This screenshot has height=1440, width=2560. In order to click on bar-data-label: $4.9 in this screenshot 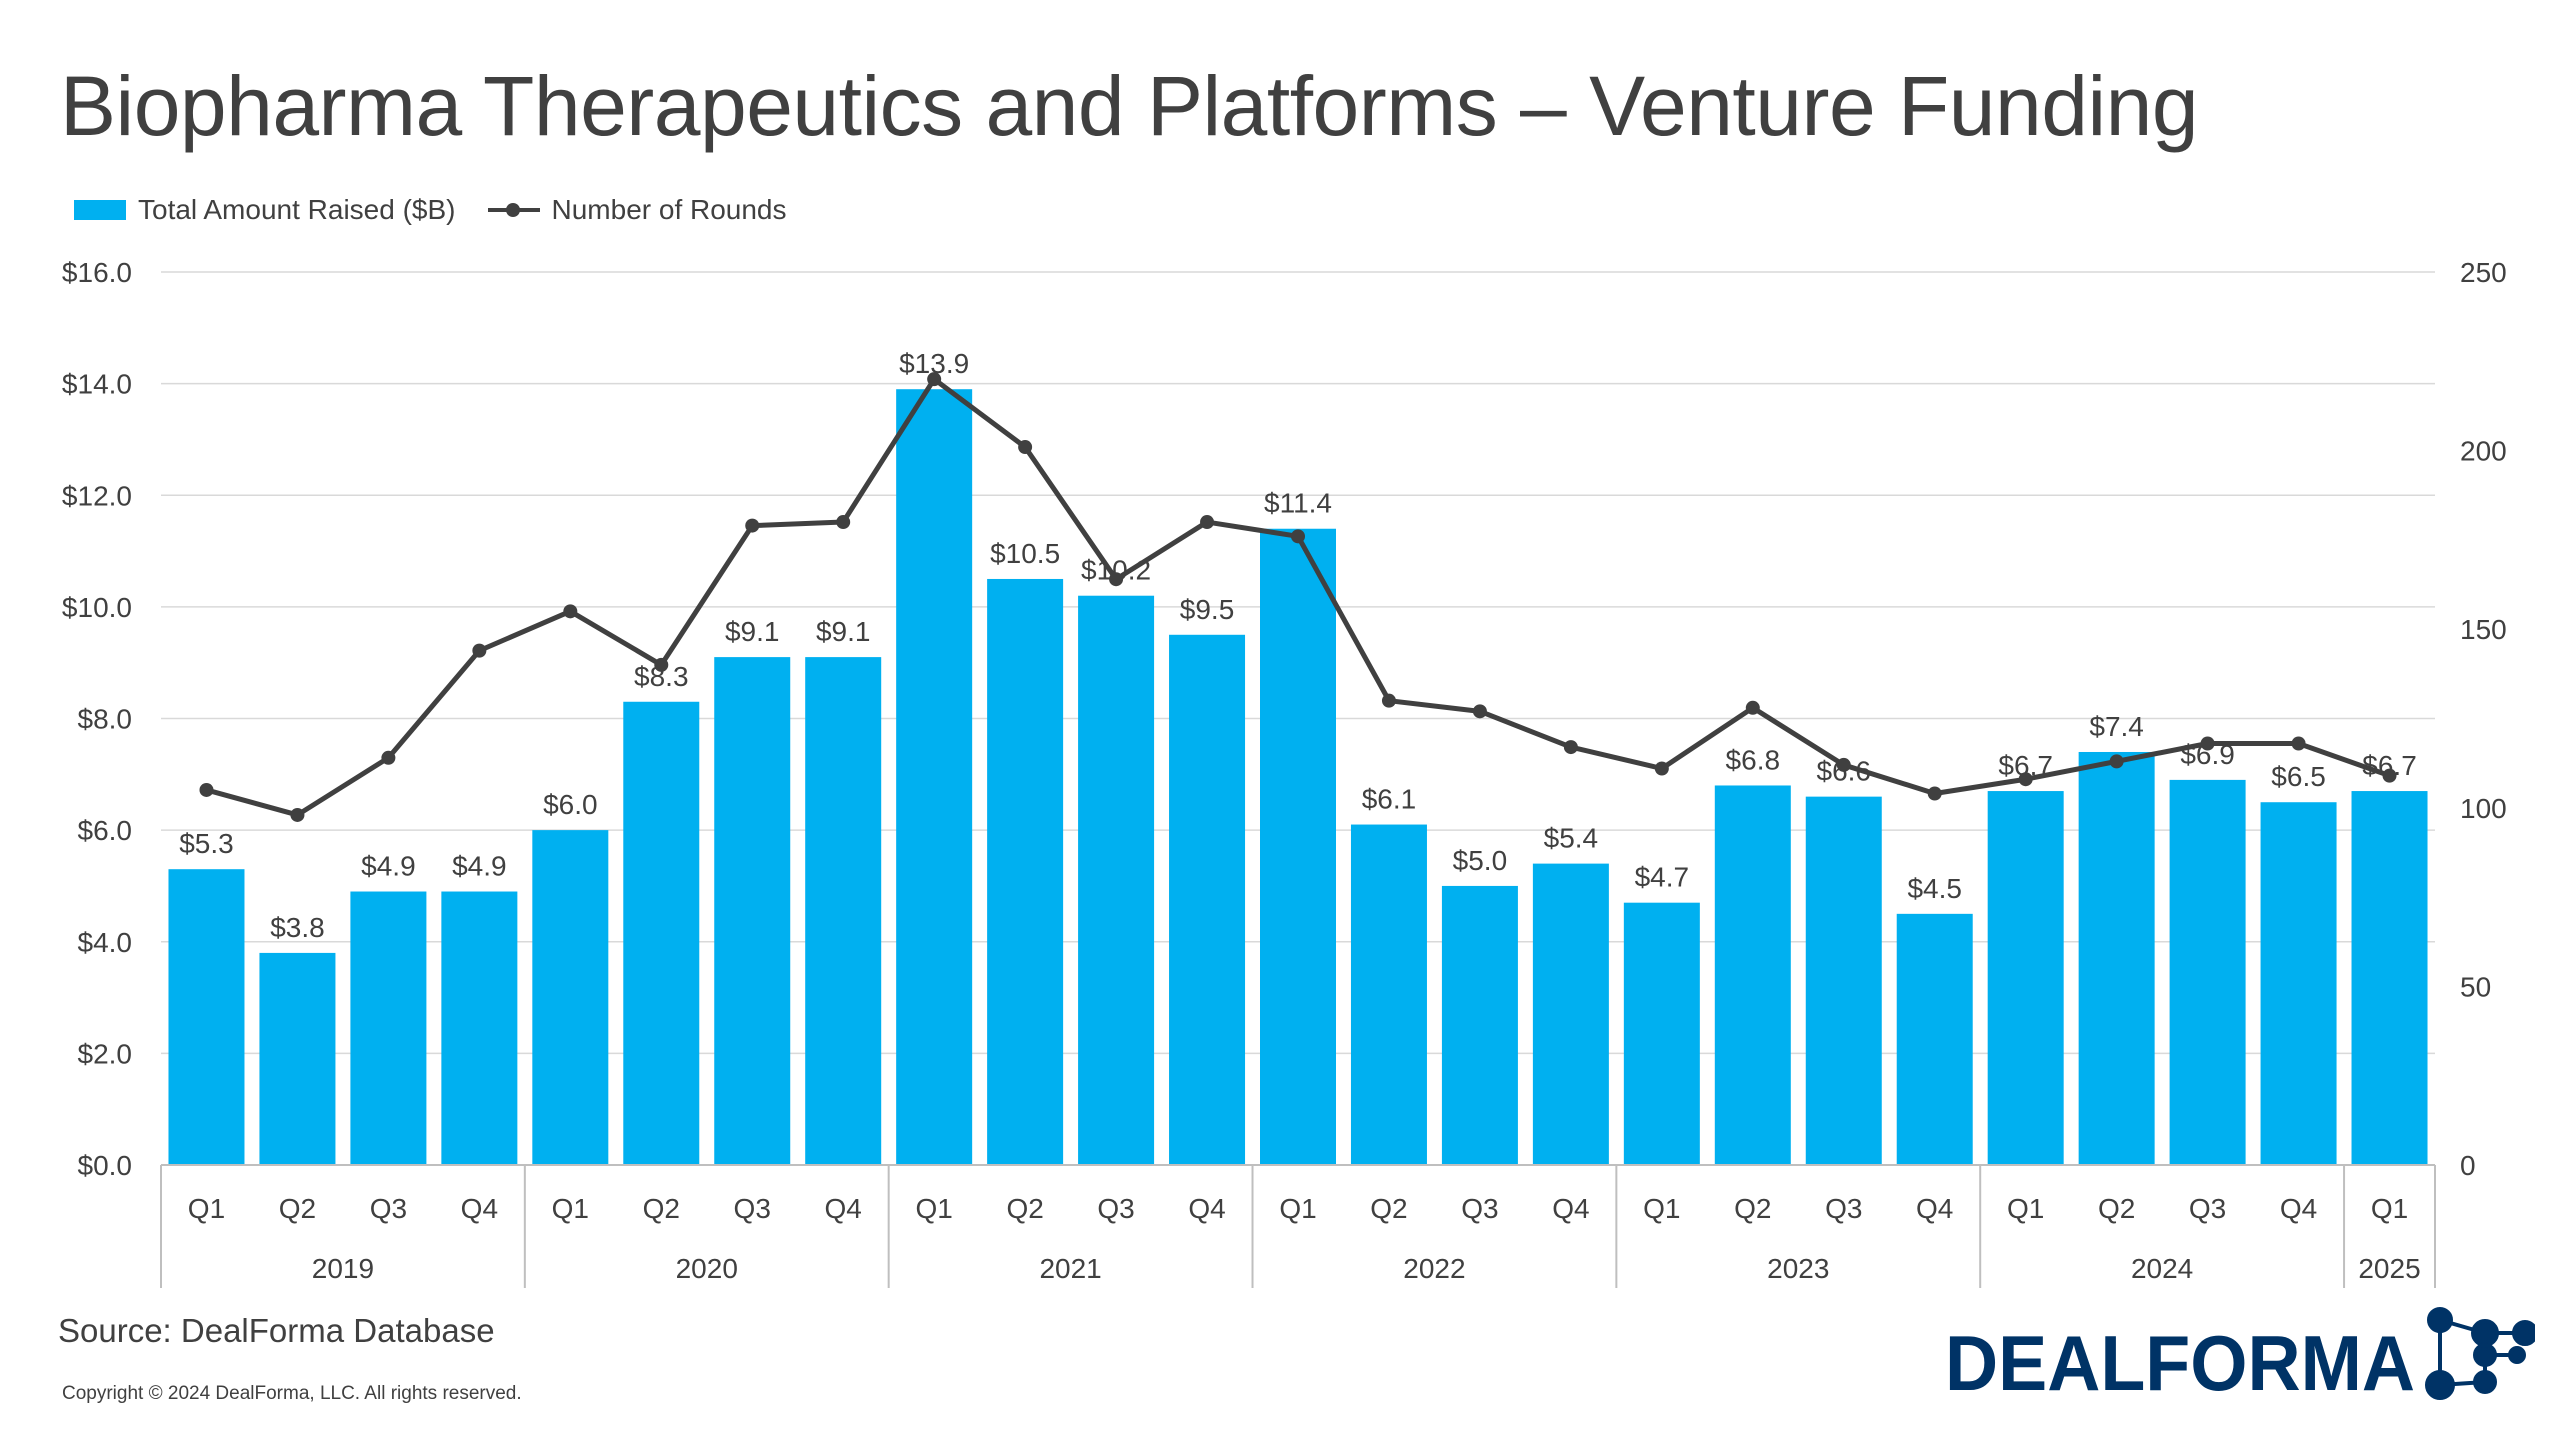, I will do `click(388, 866)`.